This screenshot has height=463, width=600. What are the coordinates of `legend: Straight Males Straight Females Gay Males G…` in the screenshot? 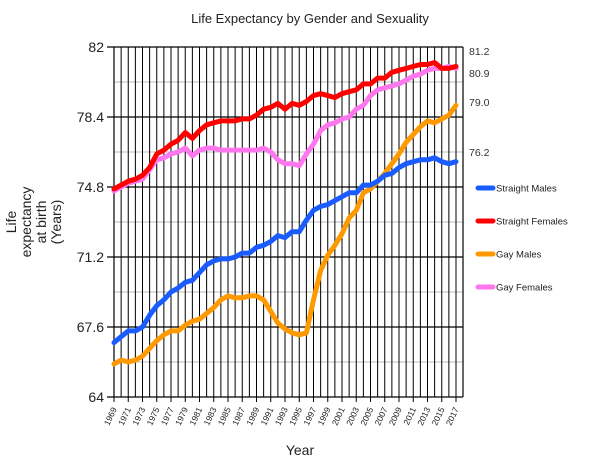 It's located at (521, 239).